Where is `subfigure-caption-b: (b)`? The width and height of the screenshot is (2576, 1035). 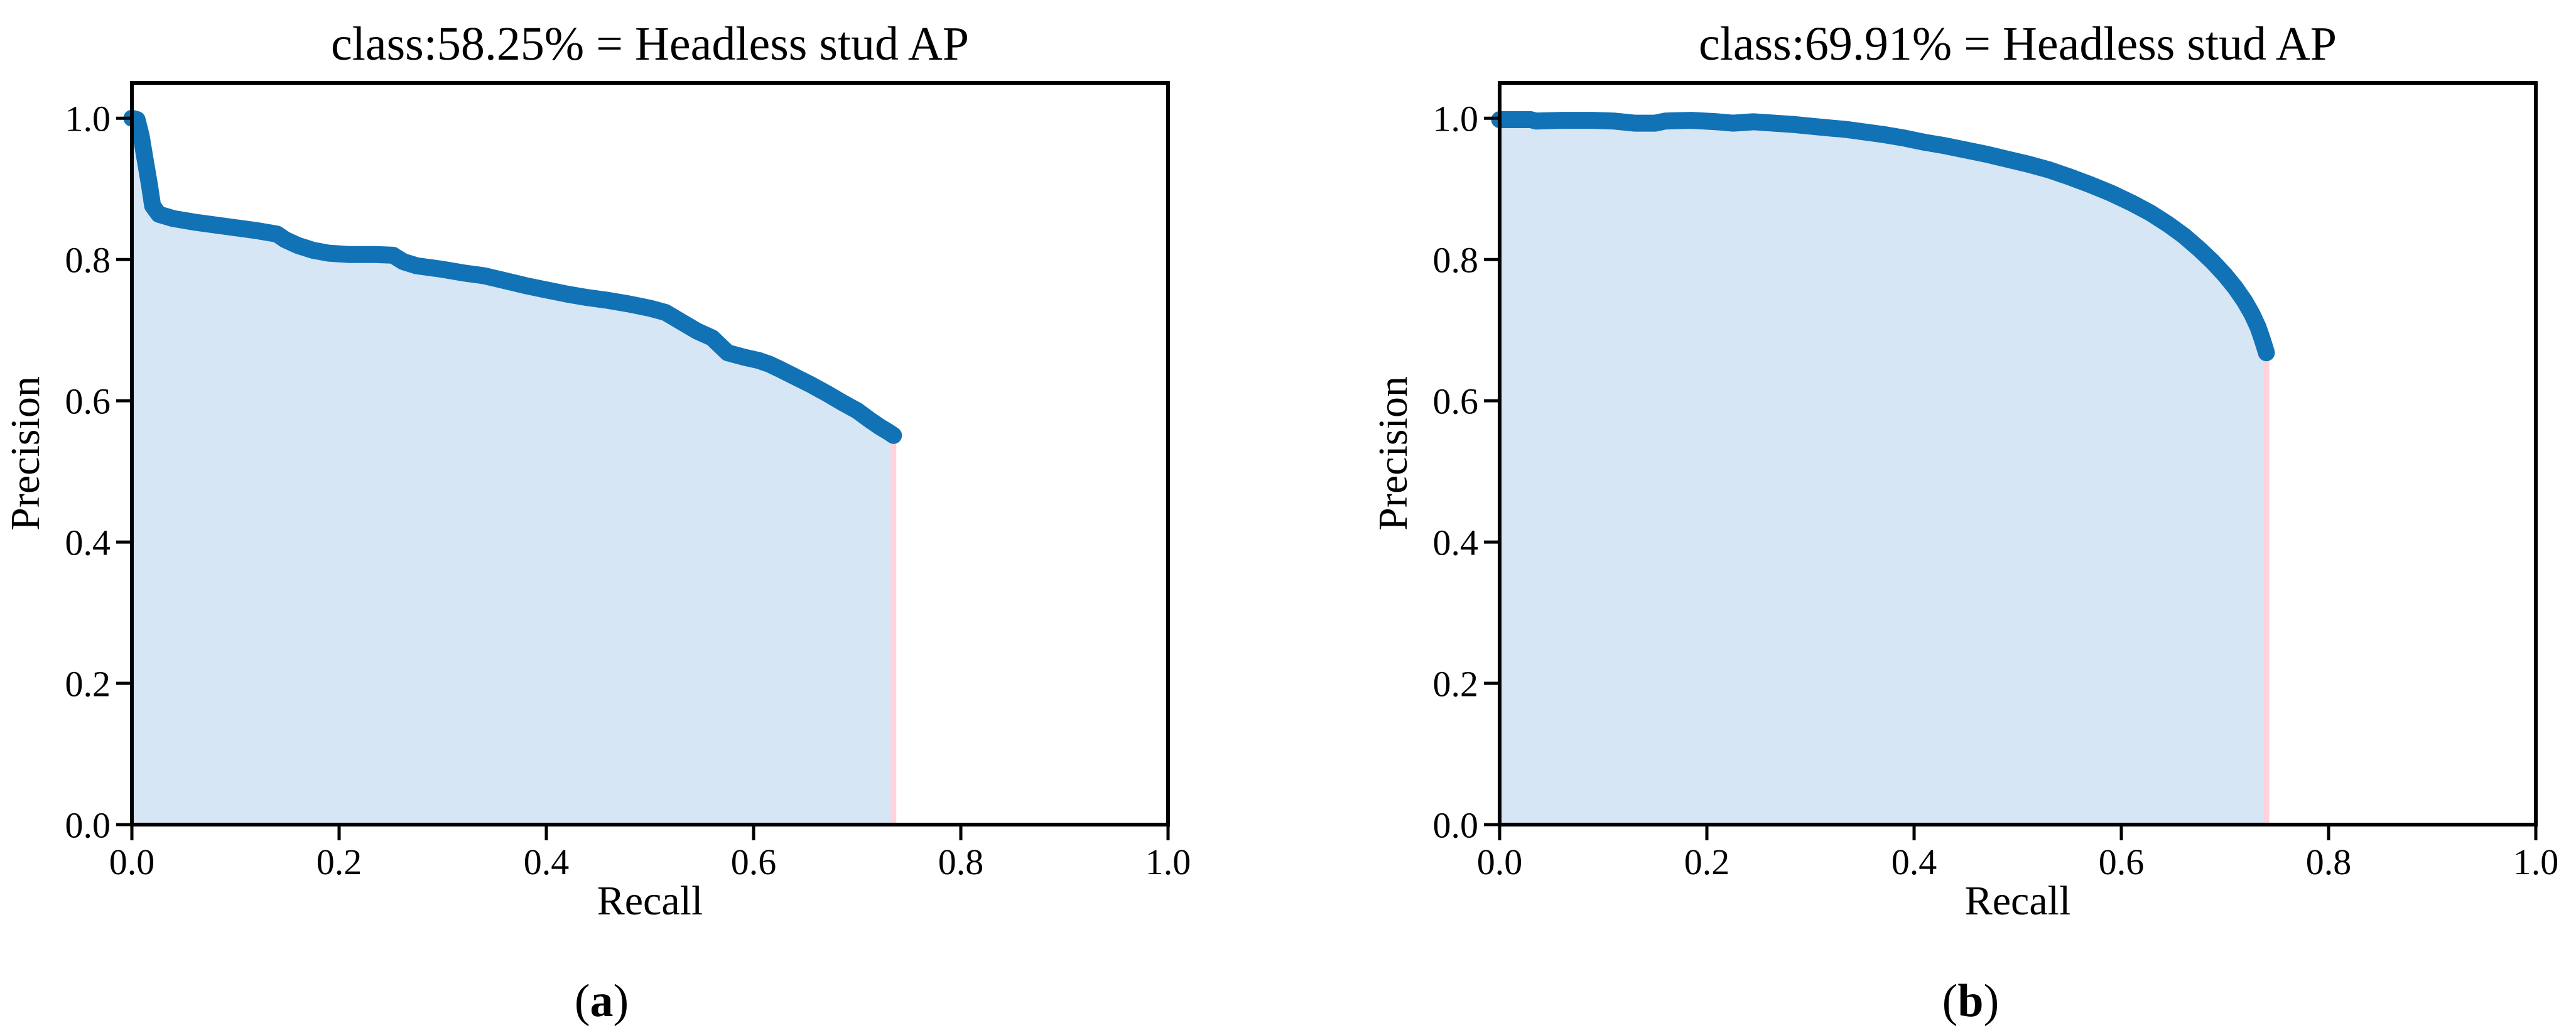
subfigure-caption-b: (b) is located at coordinates (1971, 1001).